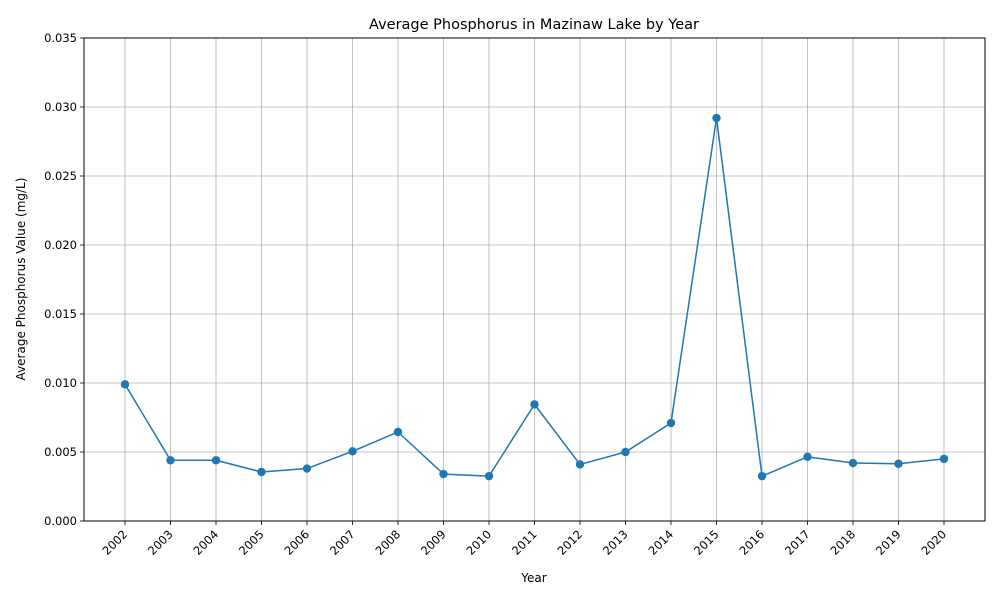  I want to click on y-tick-label: 0.020, so click(60, 245).